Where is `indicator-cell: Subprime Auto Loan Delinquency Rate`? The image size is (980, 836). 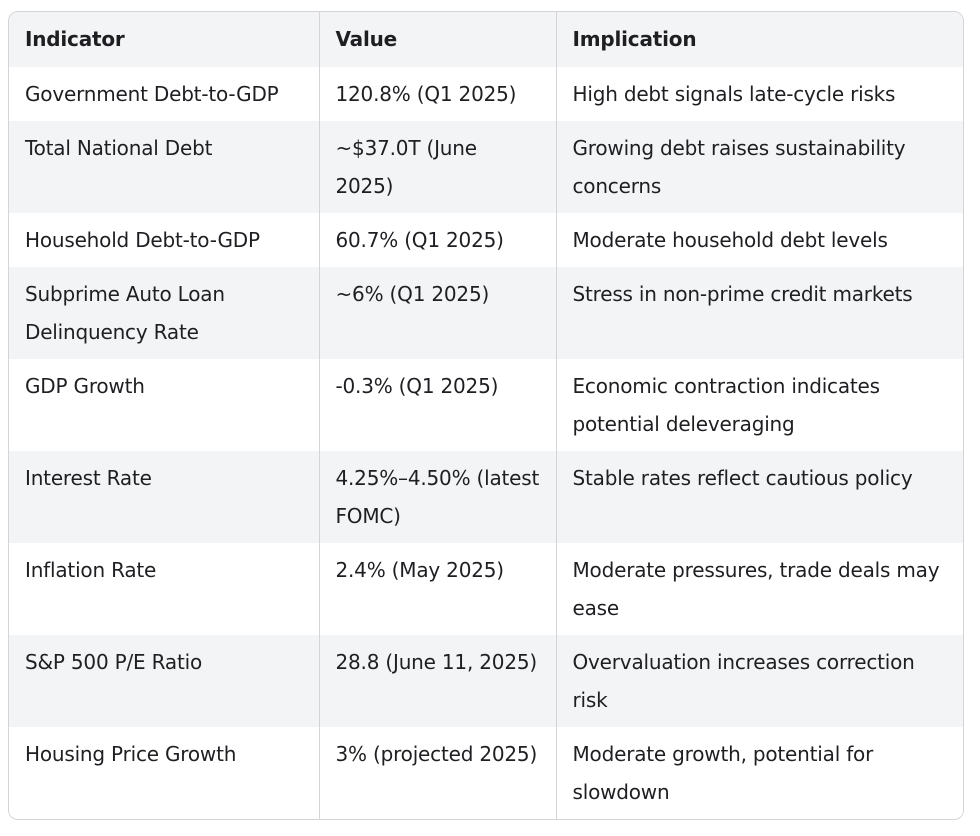
indicator-cell: Subprime Auto Loan Delinquency Rate is located at coordinates (164, 313).